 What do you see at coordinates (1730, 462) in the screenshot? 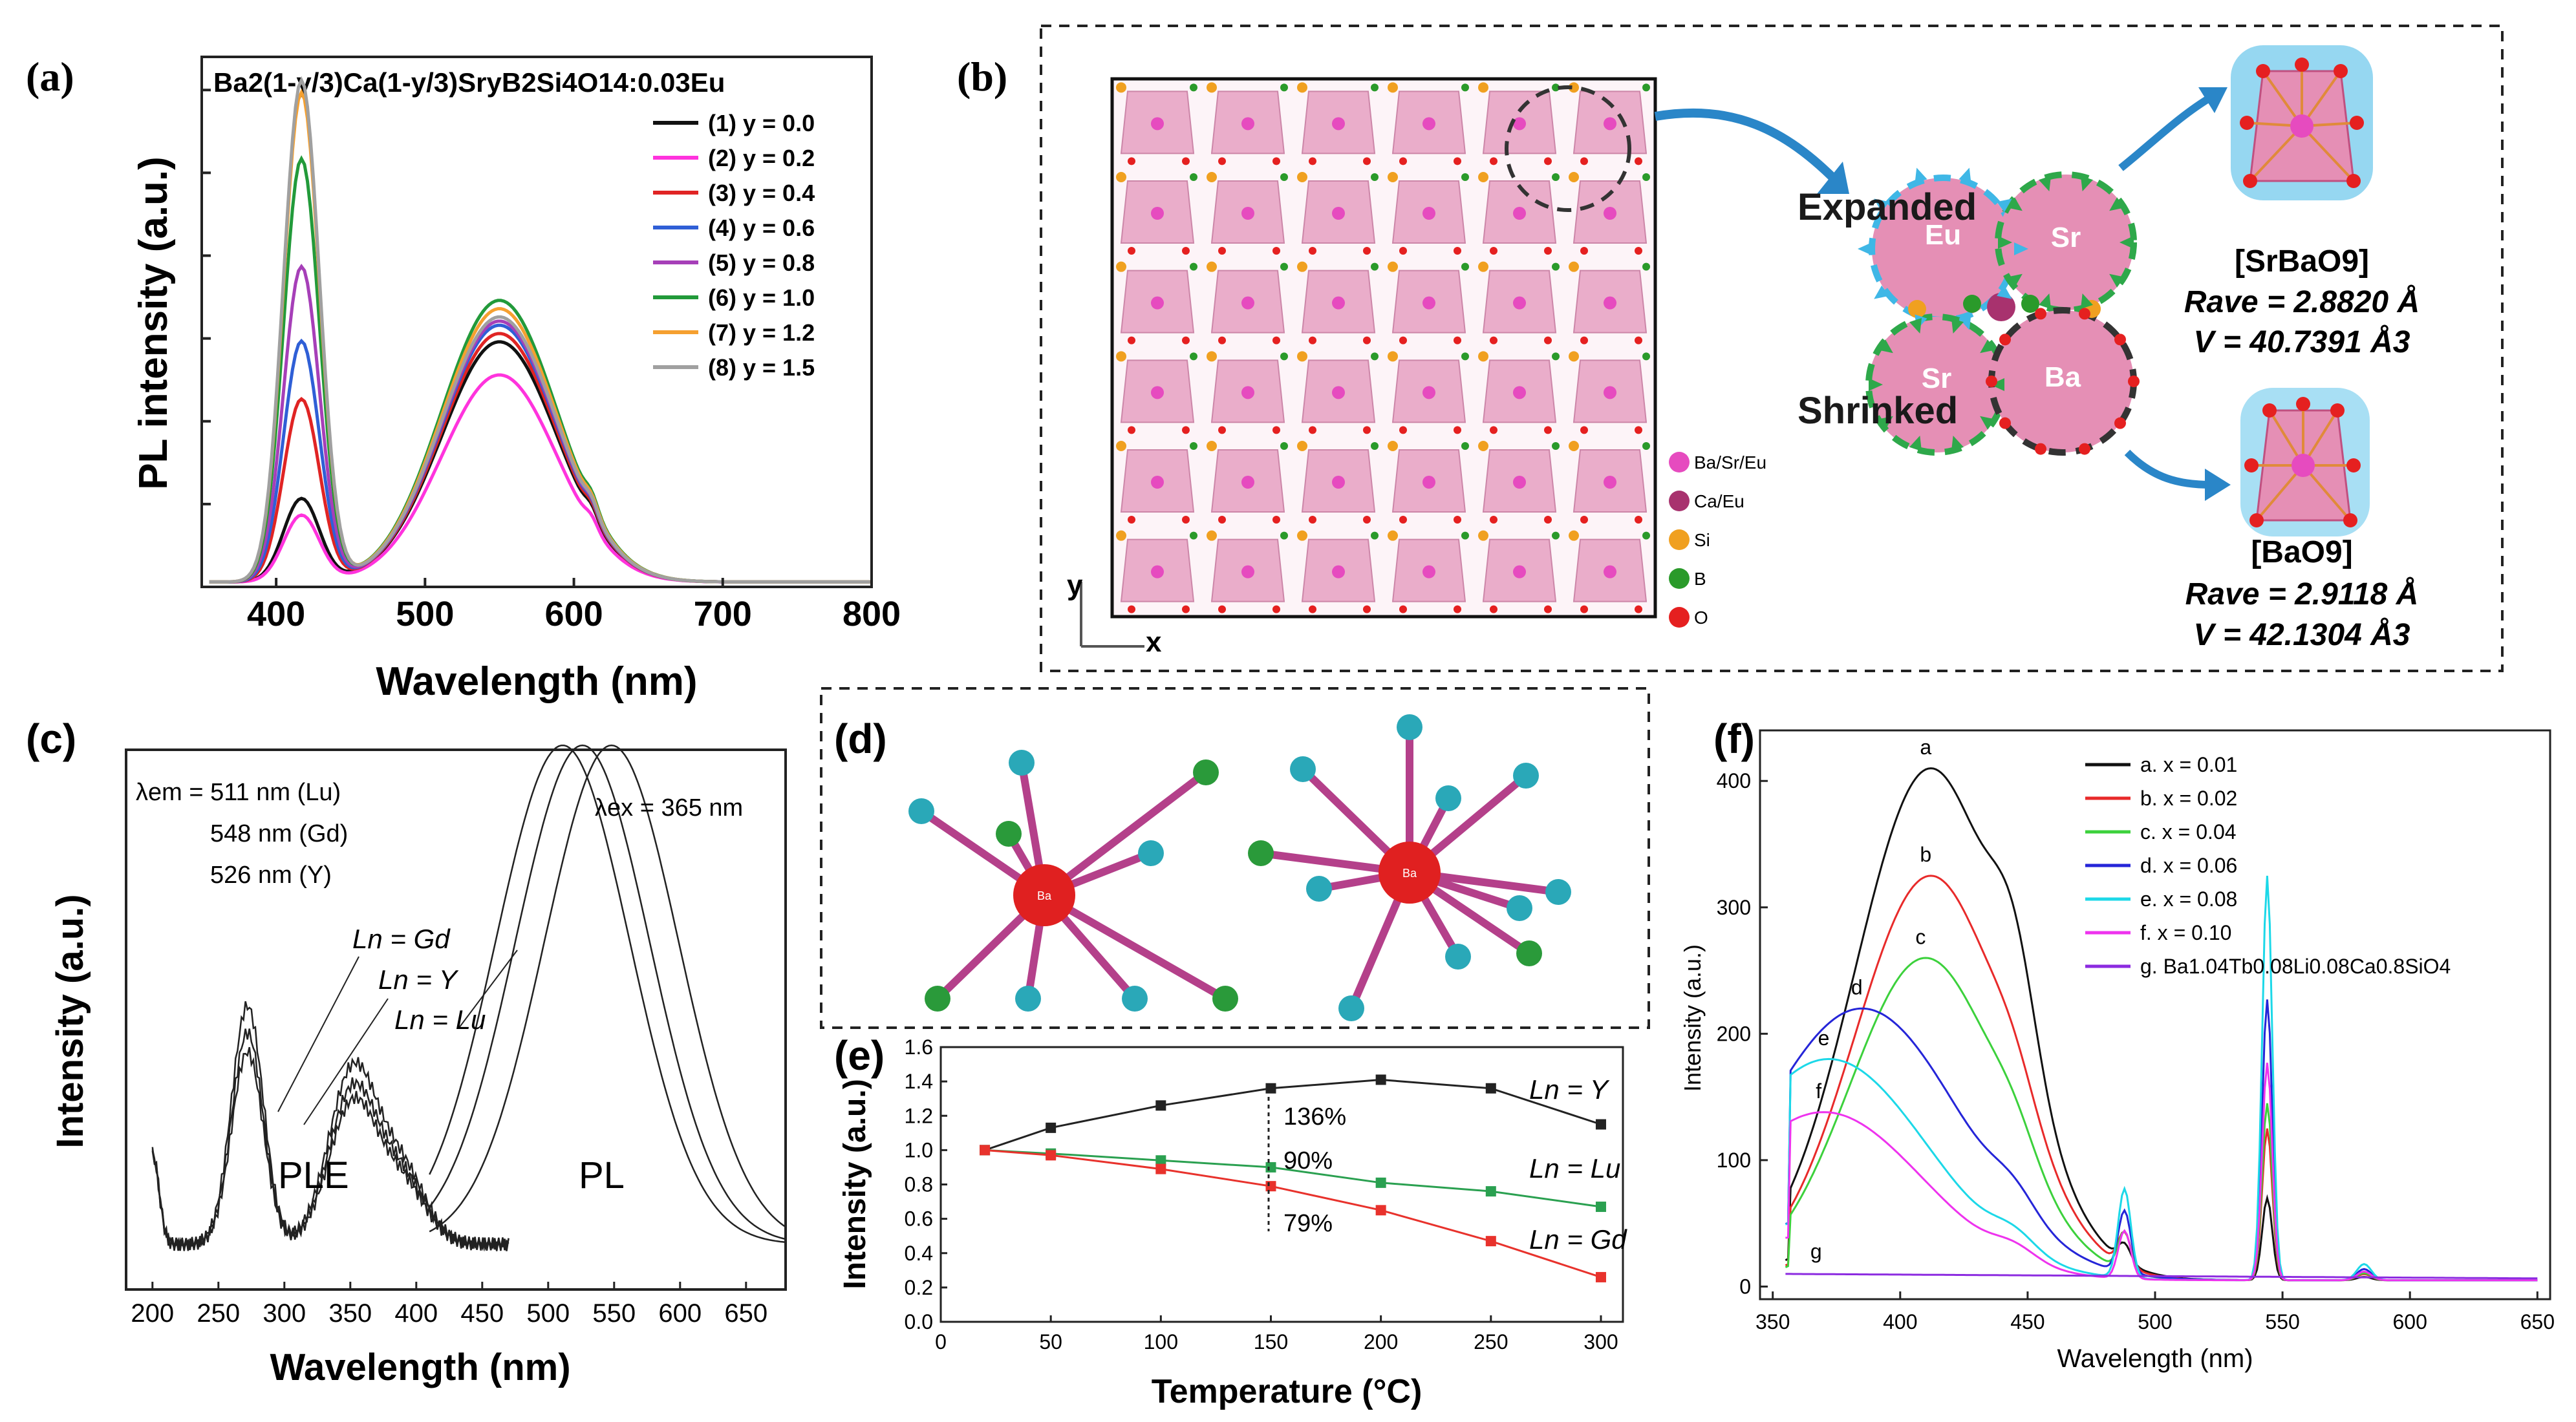
I see `legend-label: Ba/Sr/Eu` at bounding box center [1730, 462].